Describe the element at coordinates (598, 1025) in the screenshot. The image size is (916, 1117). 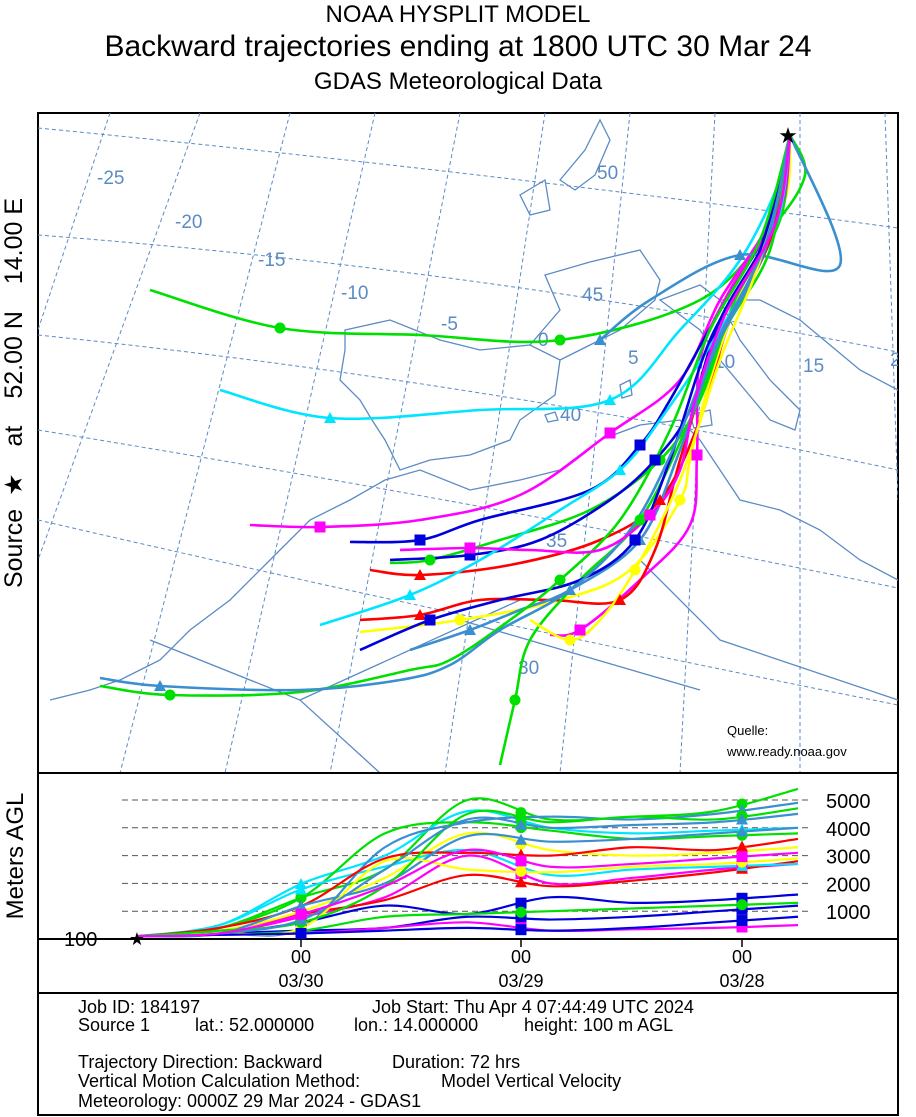
I see `source-height: height: 100 m AGL` at that location.